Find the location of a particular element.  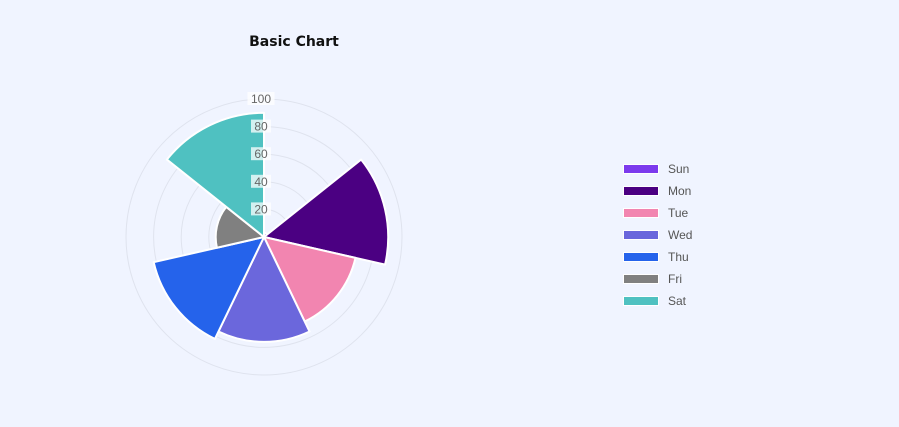

slice-sat is located at coordinates (215, 174).